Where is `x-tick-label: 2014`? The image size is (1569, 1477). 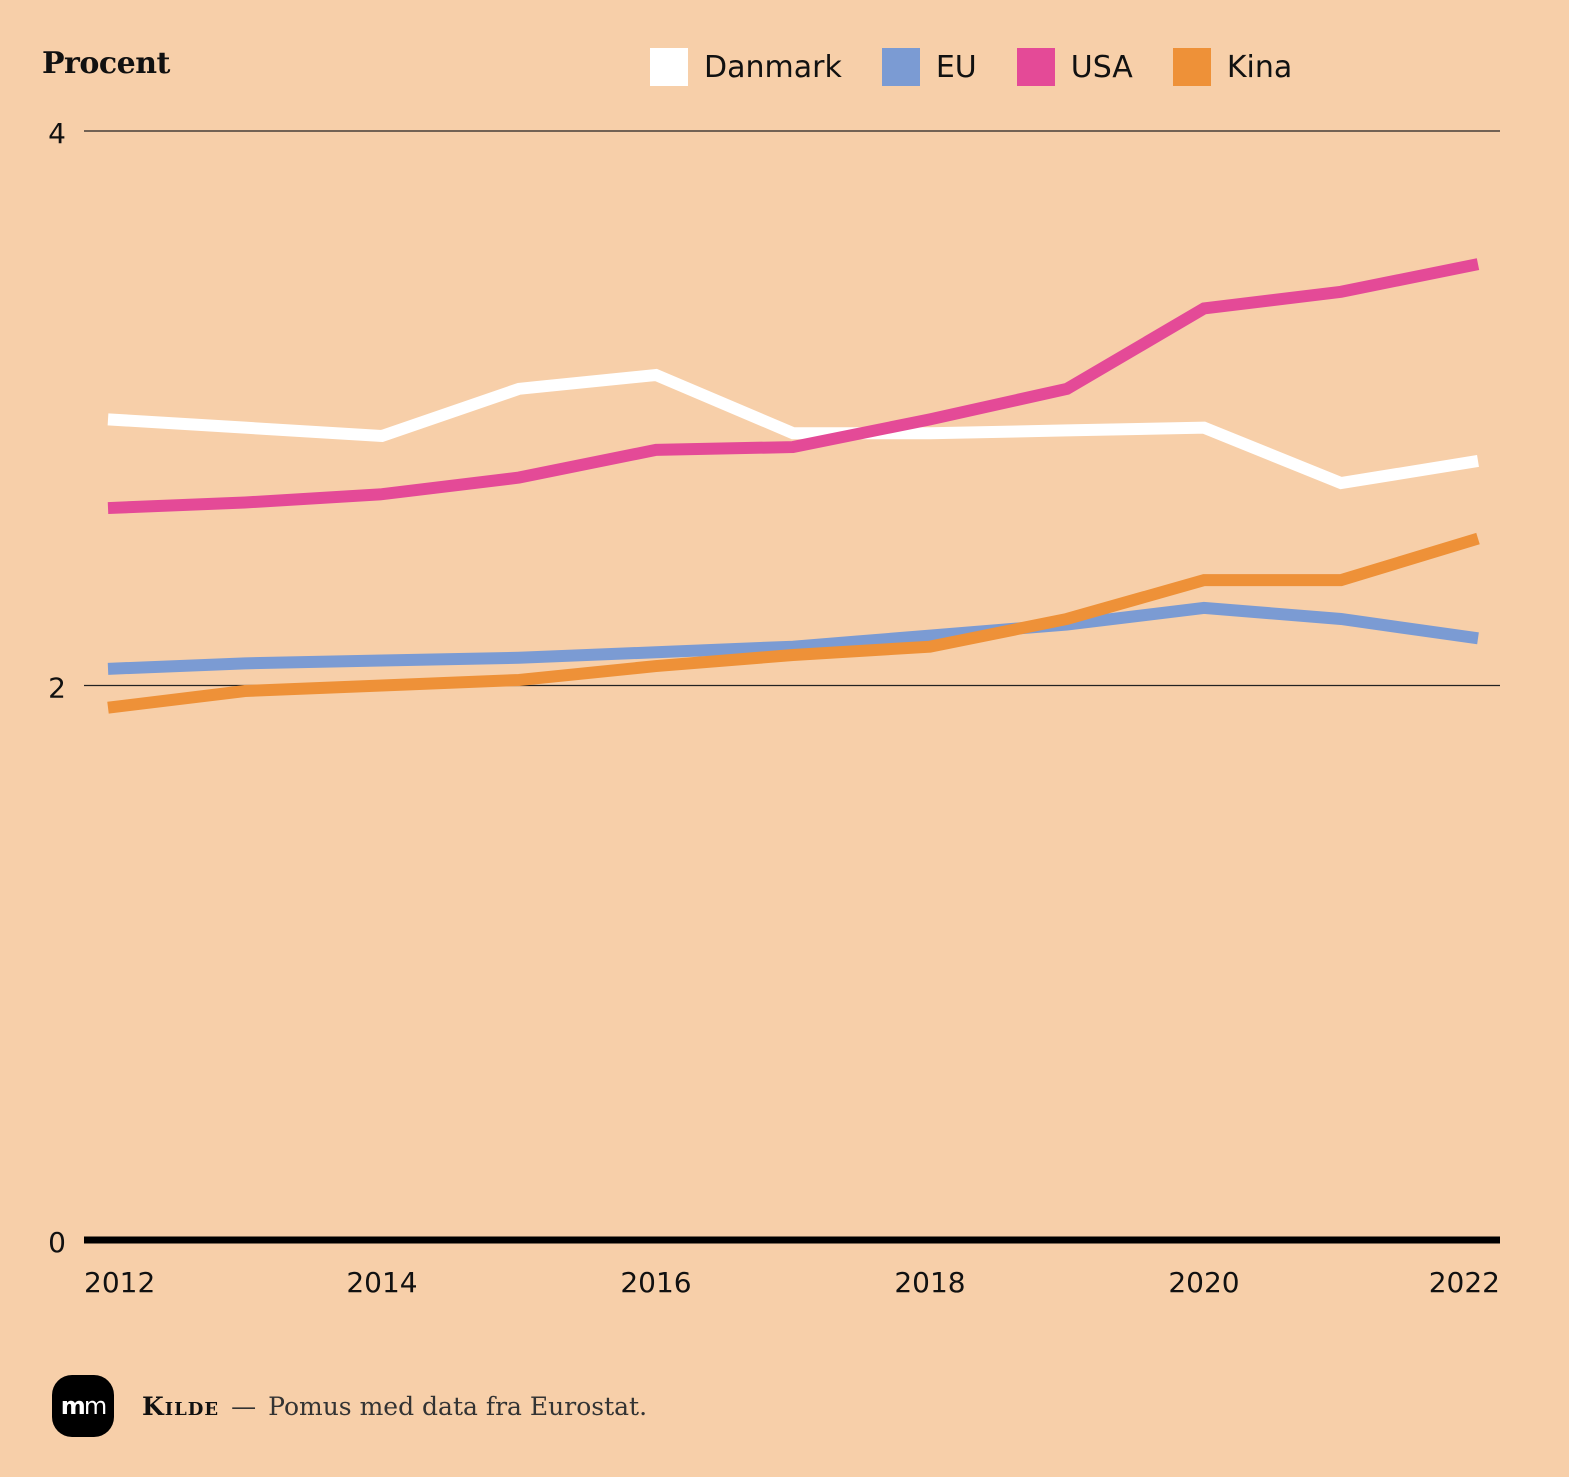 x-tick-label: 2014 is located at coordinates (381, 1282).